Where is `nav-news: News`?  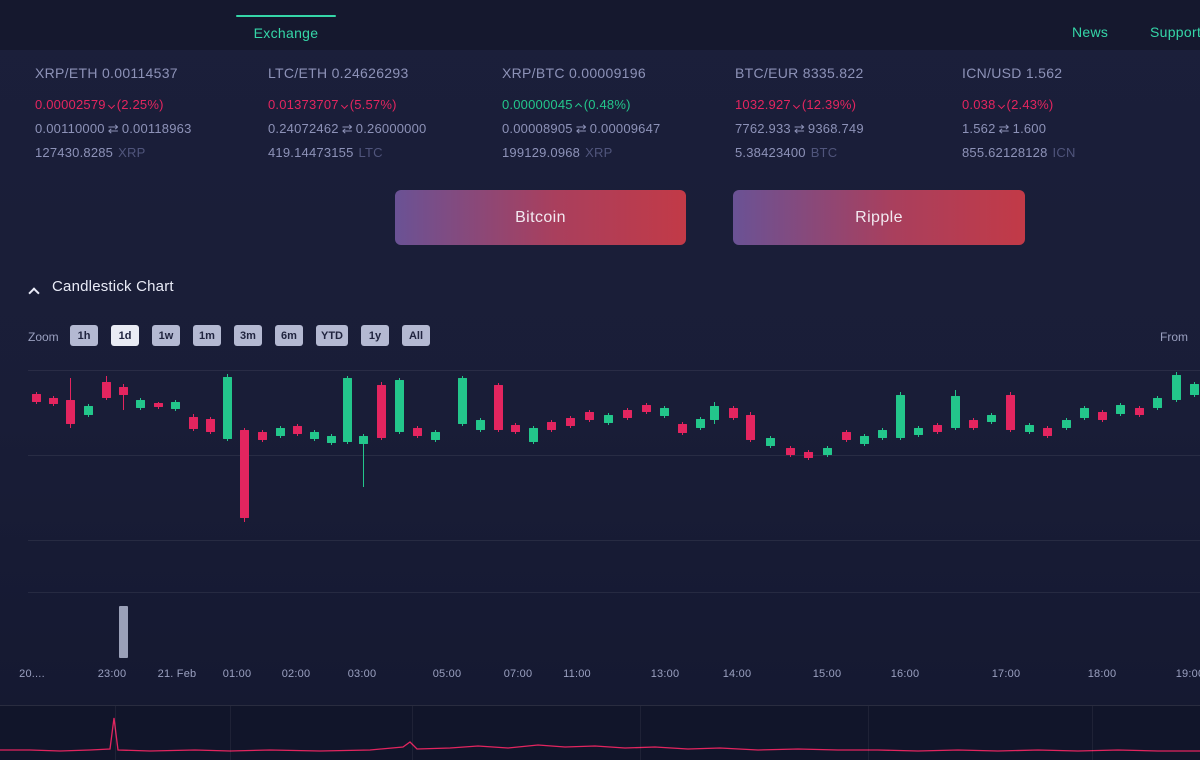
nav-news: News is located at coordinates (1090, 32).